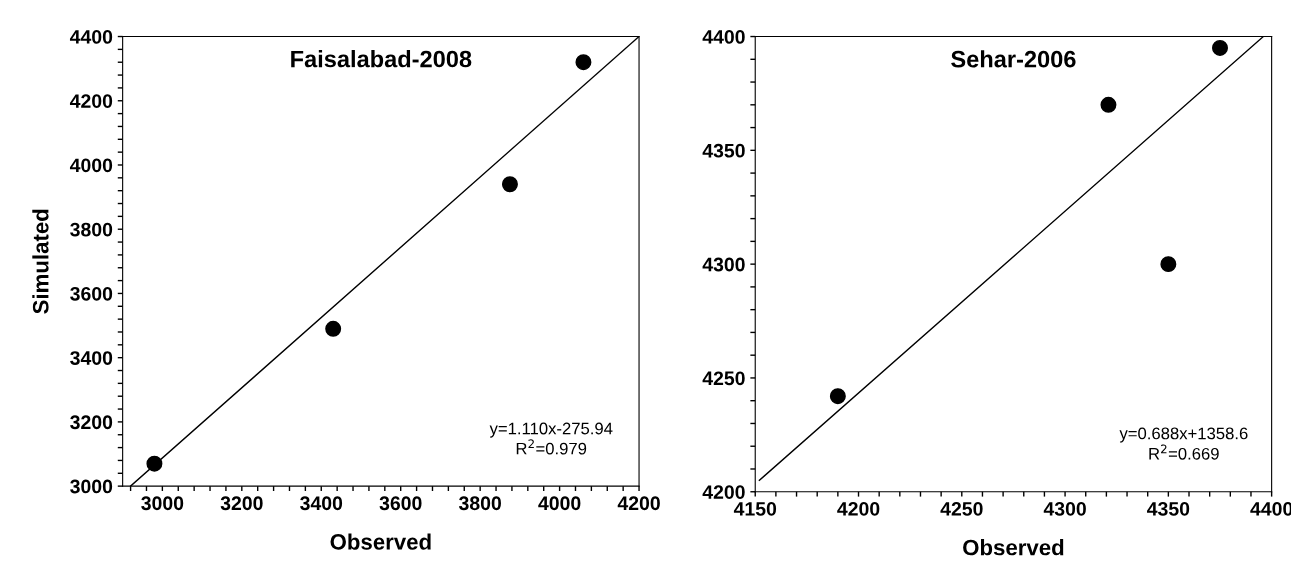 The width and height of the screenshot is (1291, 562). Describe the element at coordinates (1183, 435) in the screenshot. I see `annotation: y=0.688x+1358.6` at that location.